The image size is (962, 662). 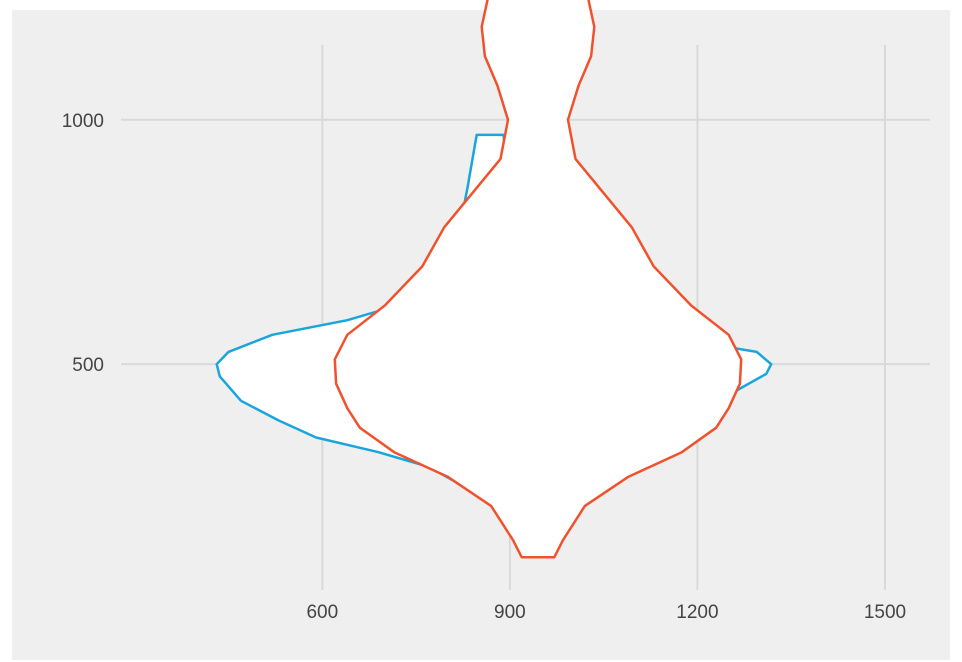 What do you see at coordinates (885, 612) in the screenshot?
I see `x-tick-label: 1500` at bounding box center [885, 612].